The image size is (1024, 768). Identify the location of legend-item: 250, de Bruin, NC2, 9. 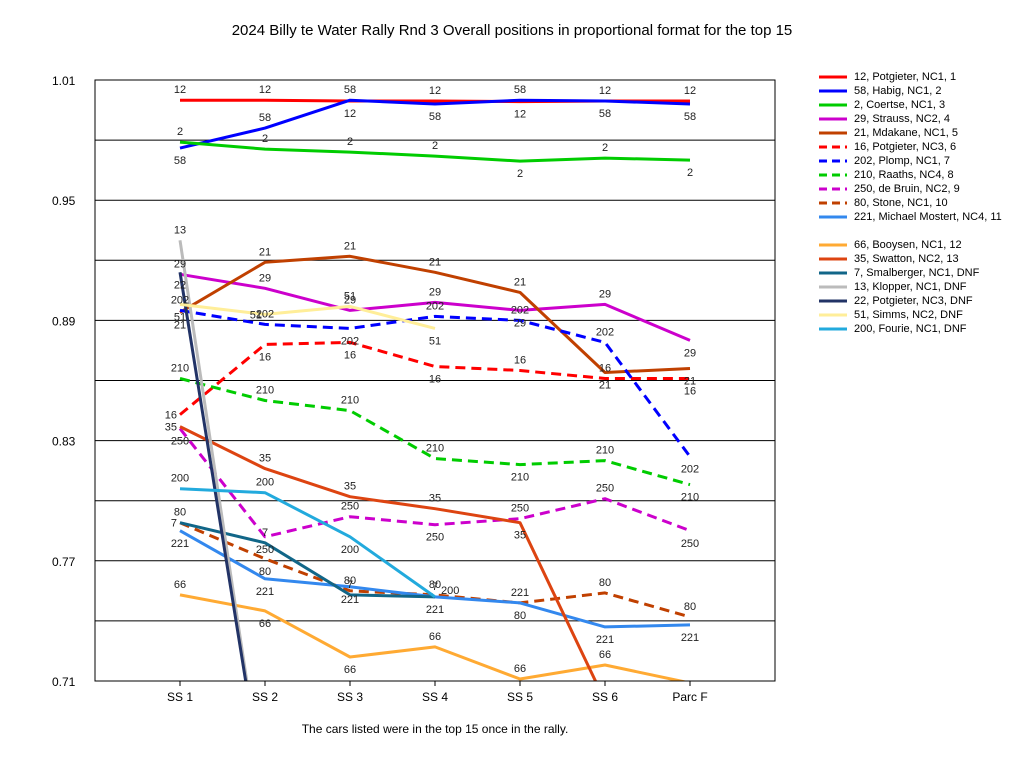
(918, 190).